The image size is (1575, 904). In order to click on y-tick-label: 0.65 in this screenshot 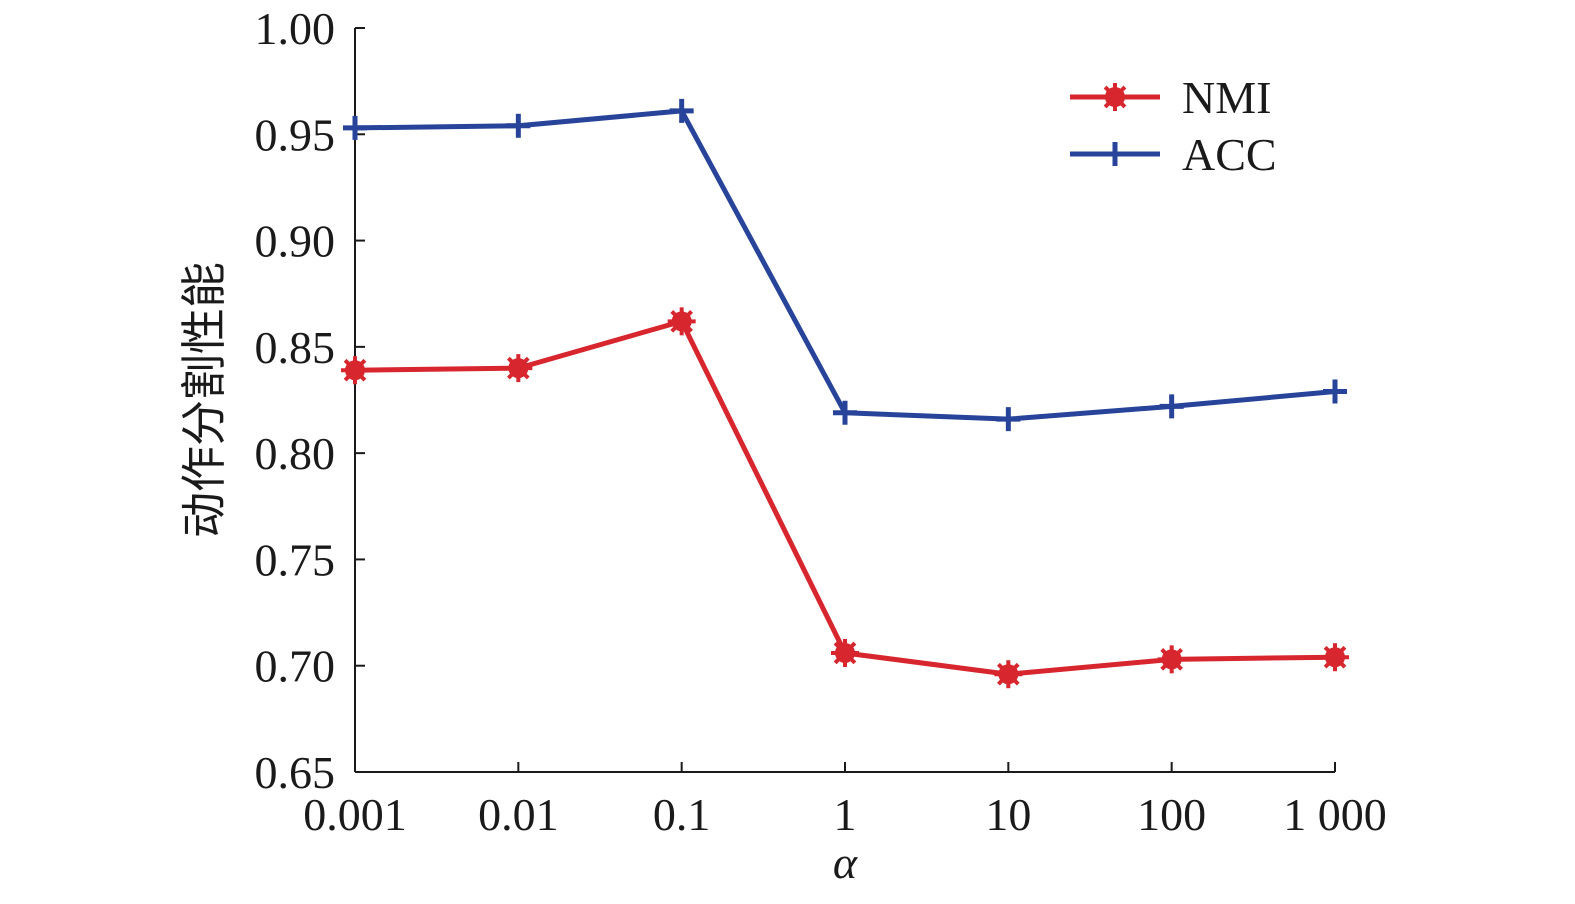, I will do `click(295, 772)`.